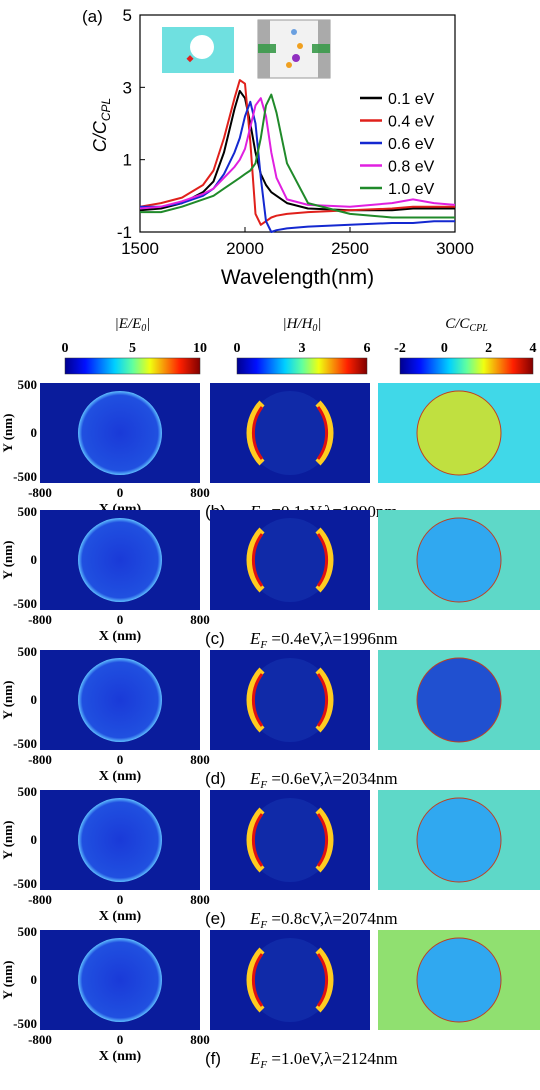  I want to click on x-axis-label: Wavelength(nm), so click(297, 277).